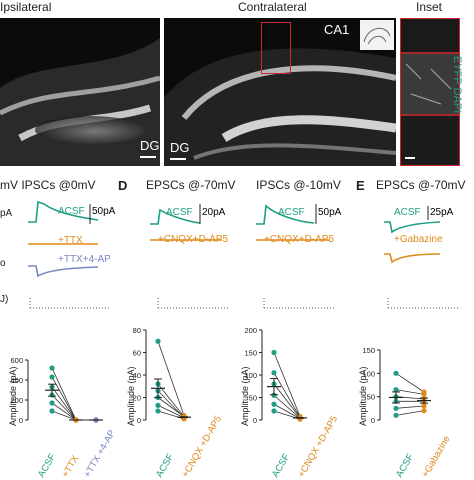 The image size is (474, 480). What do you see at coordinates (457, 85) in the screenshot?
I see `inset-channel-label: EYFP DAPI` at bounding box center [457, 85].